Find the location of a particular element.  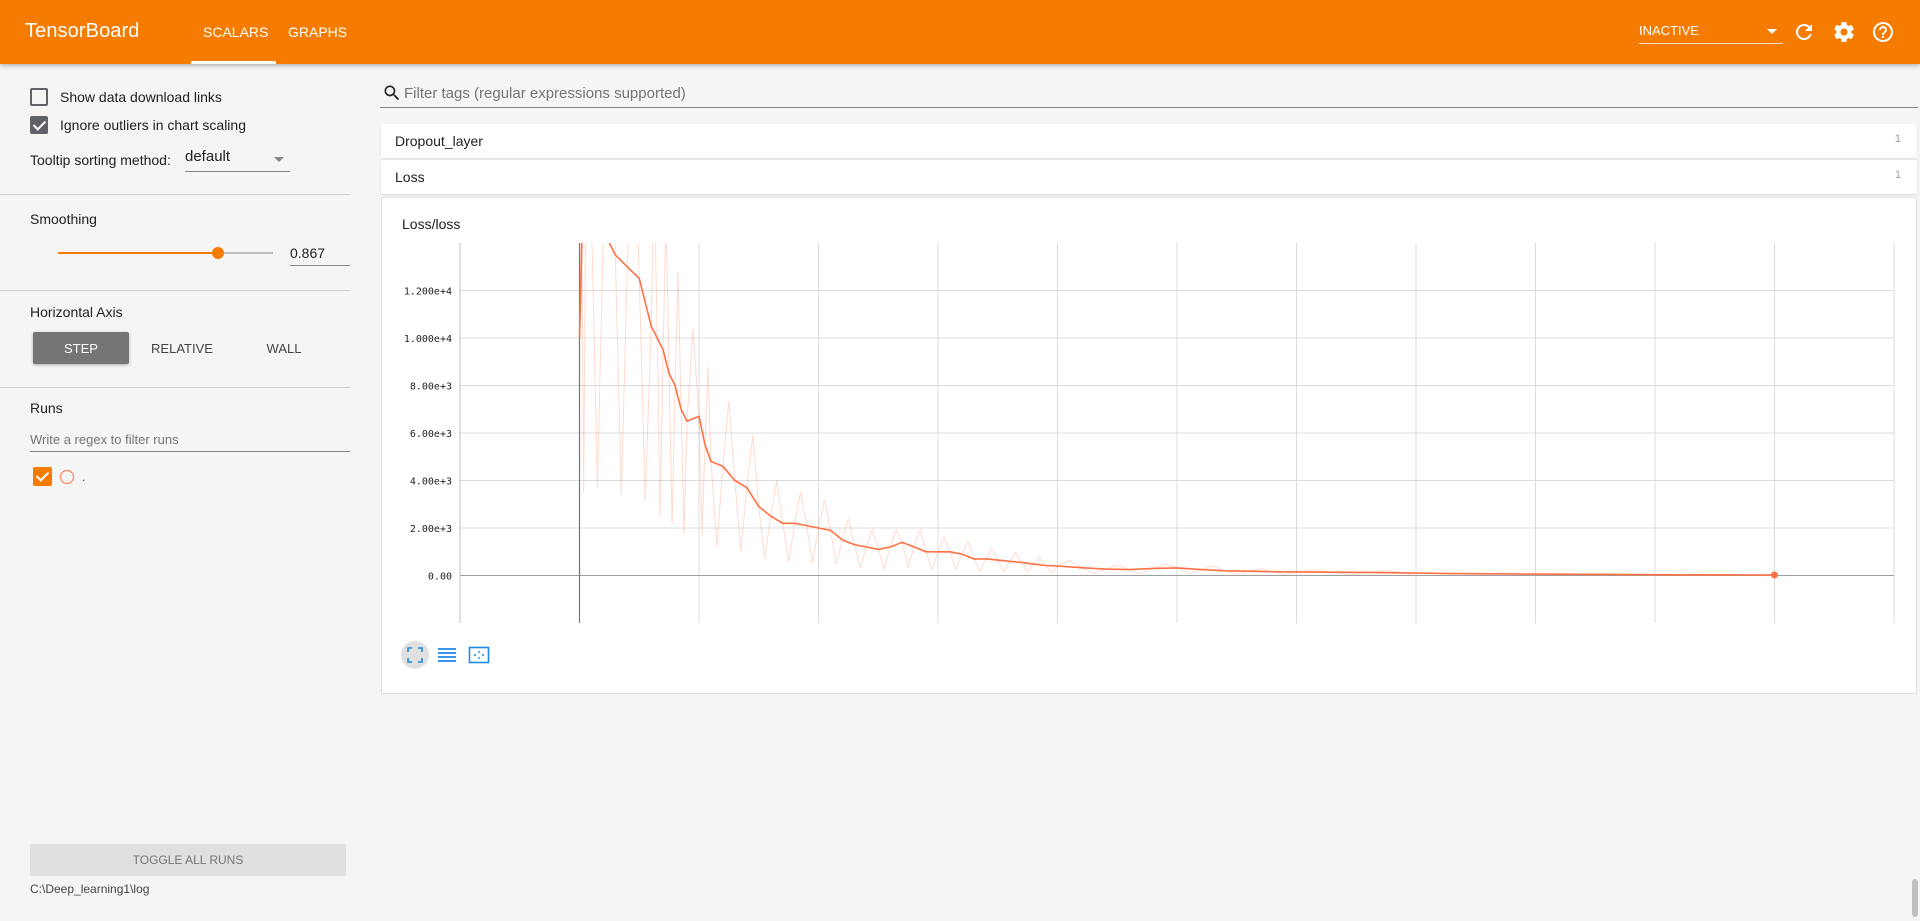

checkbox-unchecked-icon is located at coordinates (39, 97).